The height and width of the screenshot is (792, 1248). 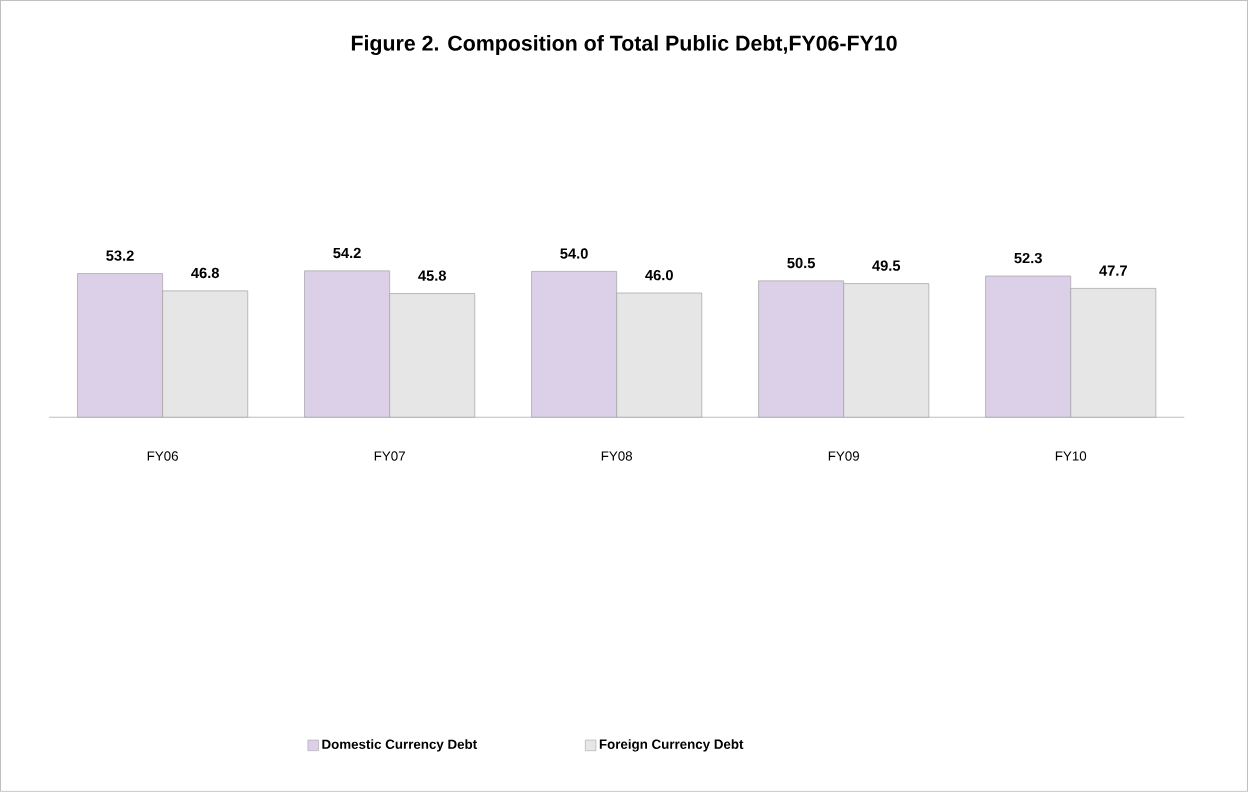 What do you see at coordinates (205, 273) in the screenshot?
I see `data-label: 46.8` at bounding box center [205, 273].